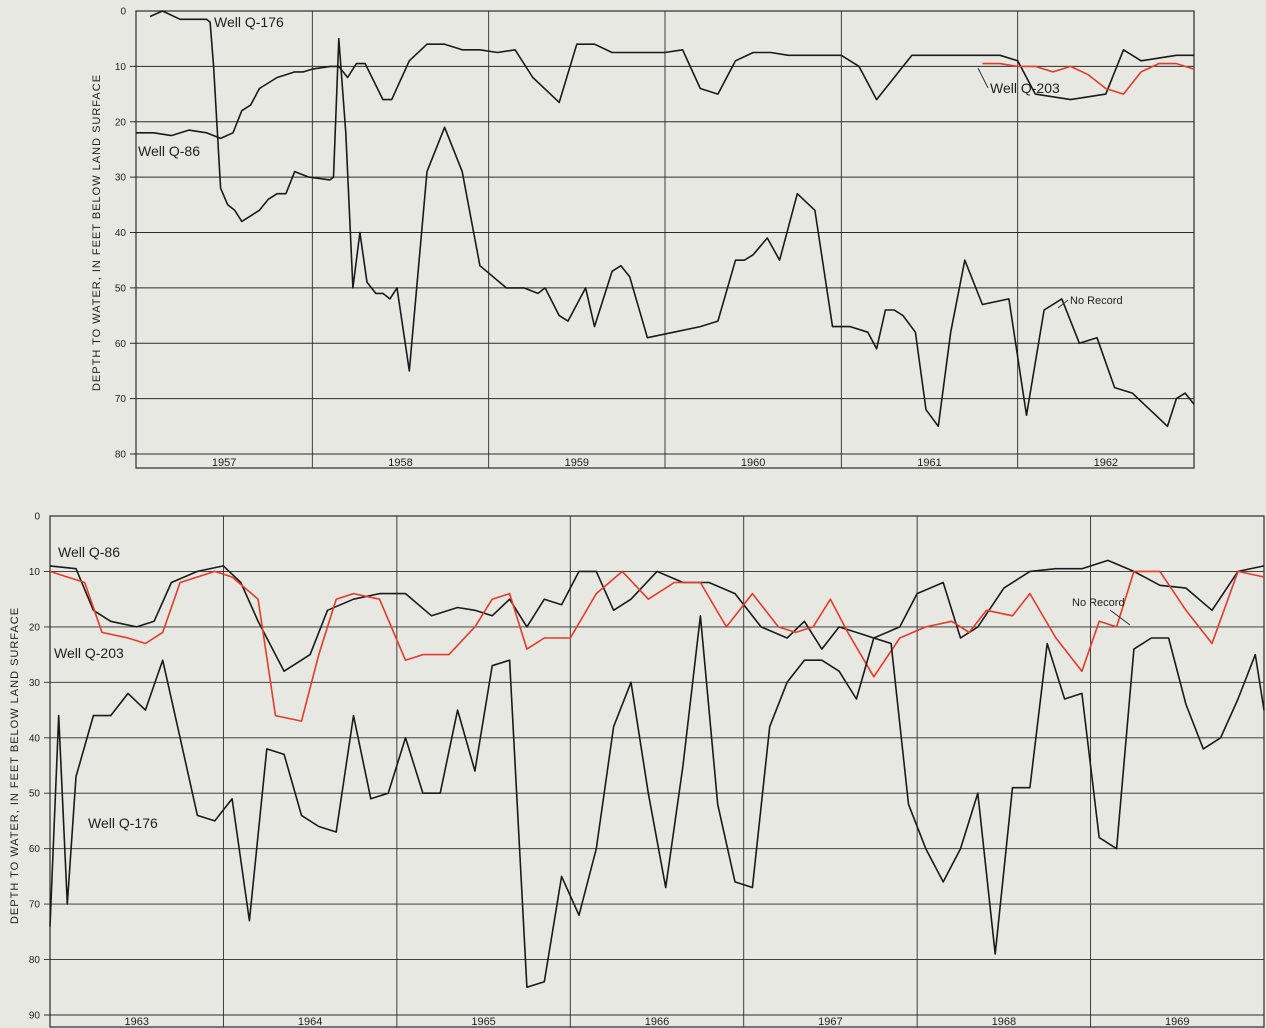 Image resolution: width=1266 pixels, height=1028 pixels. I want to click on x-year-label-1962: 1962, so click(1106, 463).